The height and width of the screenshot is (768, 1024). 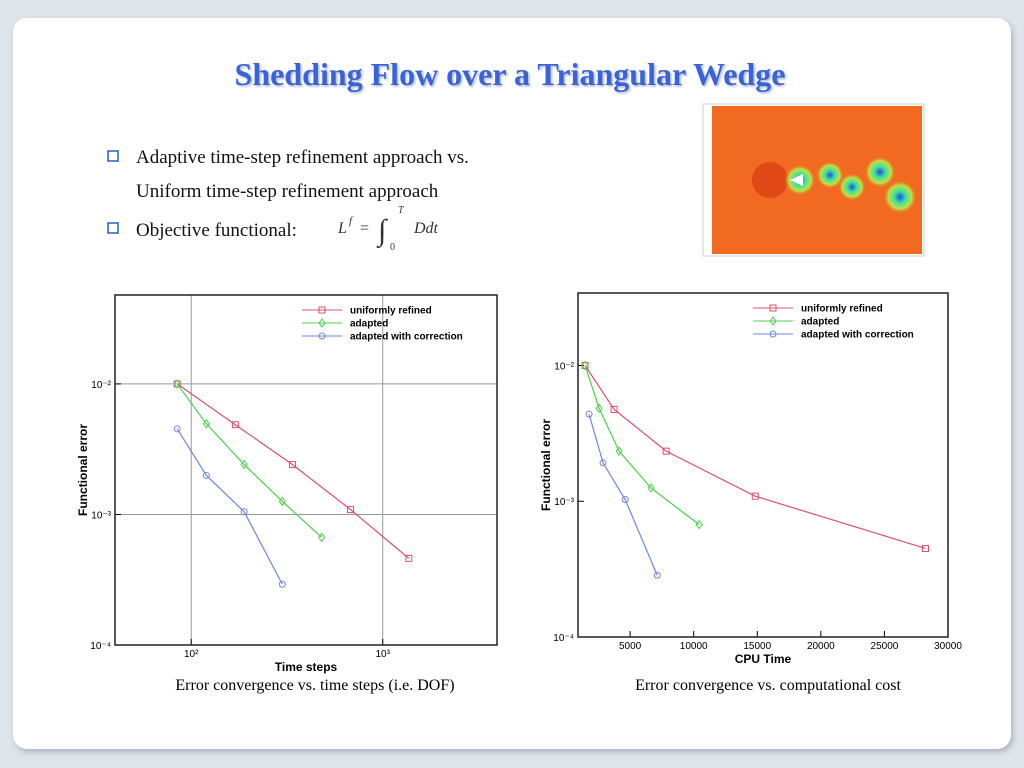 I want to click on x-tick-label: 10000, so click(x=694, y=646).